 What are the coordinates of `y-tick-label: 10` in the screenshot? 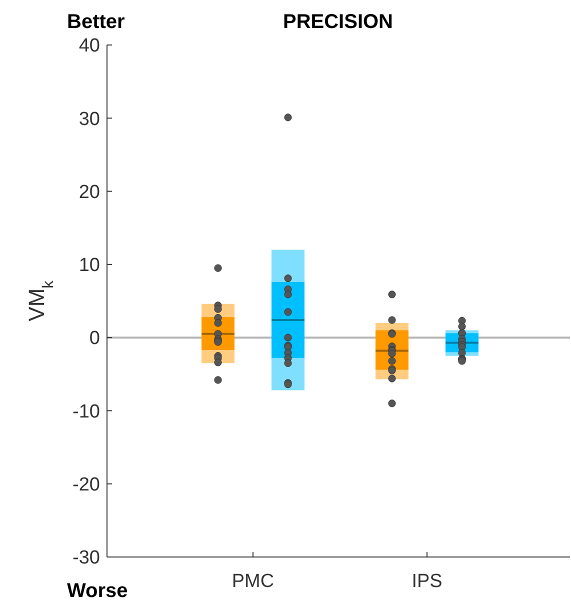 It's located at (89, 265).